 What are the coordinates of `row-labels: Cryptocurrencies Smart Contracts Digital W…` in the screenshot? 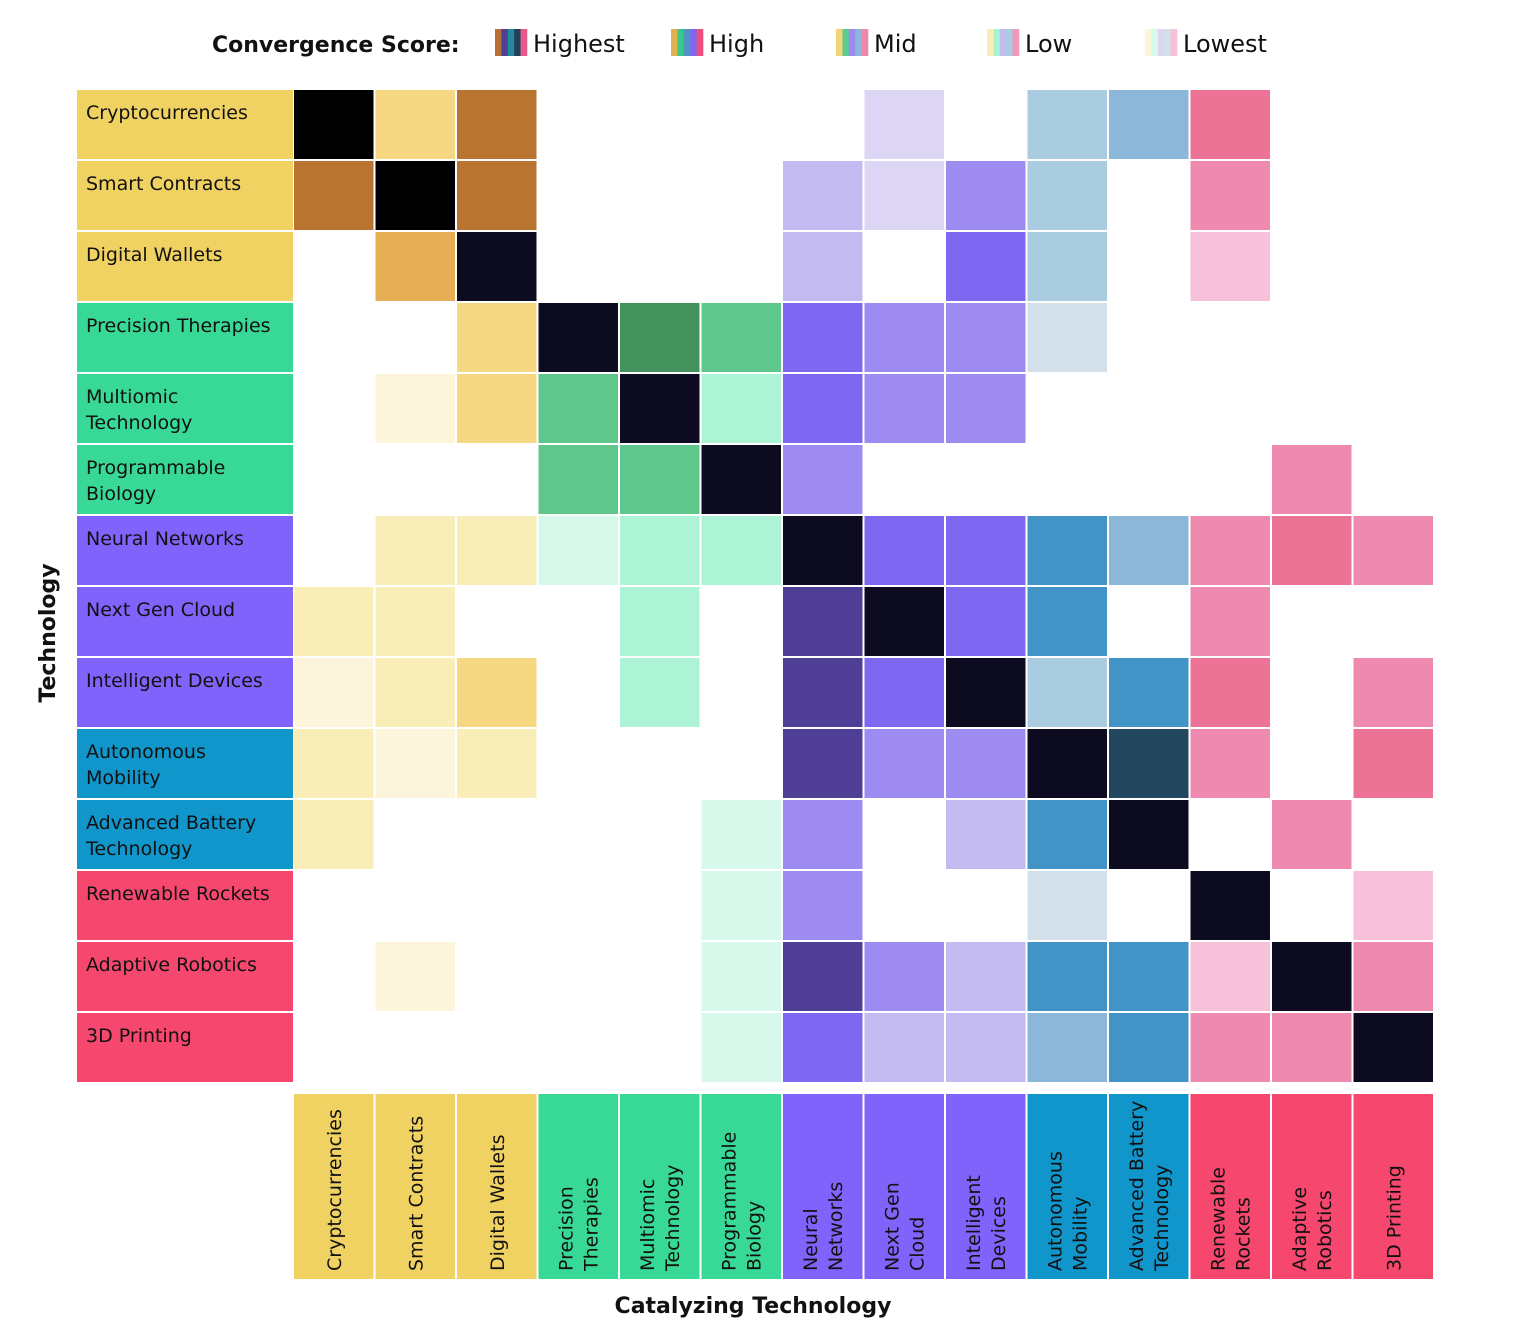 It's located at (185, 586).